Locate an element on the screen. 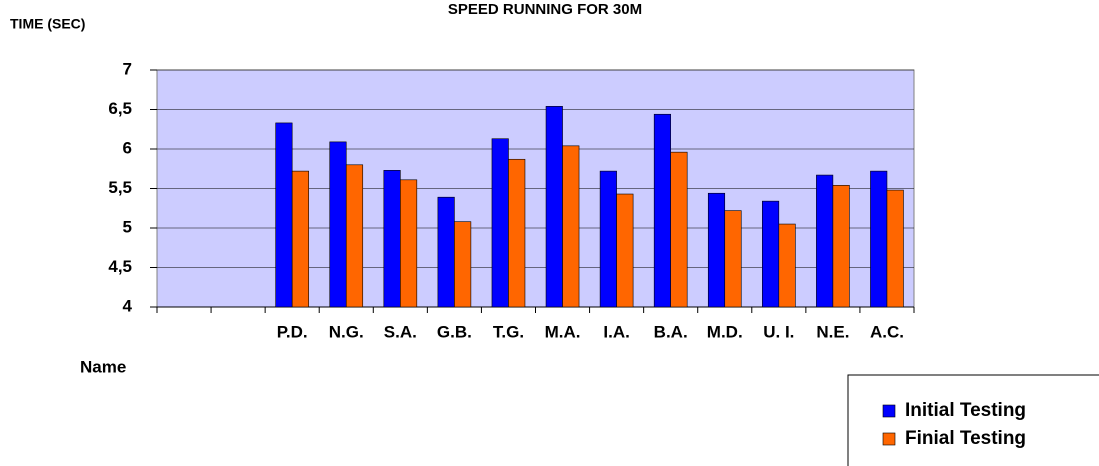  legend-box is located at coordinates (973, 420).